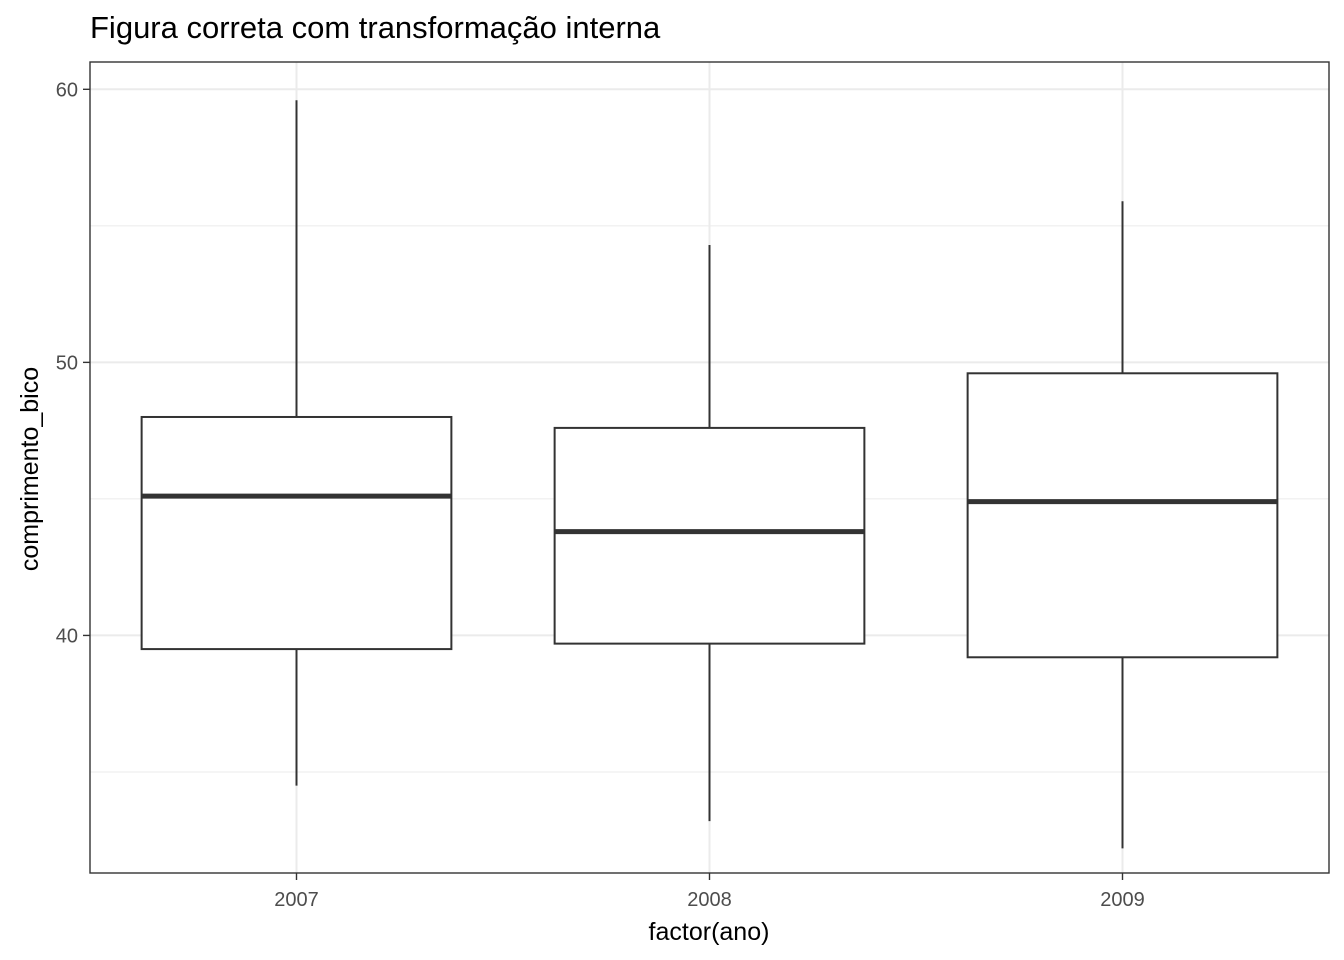  I want to click on x-tick-label: 2008, so click(709, 900).